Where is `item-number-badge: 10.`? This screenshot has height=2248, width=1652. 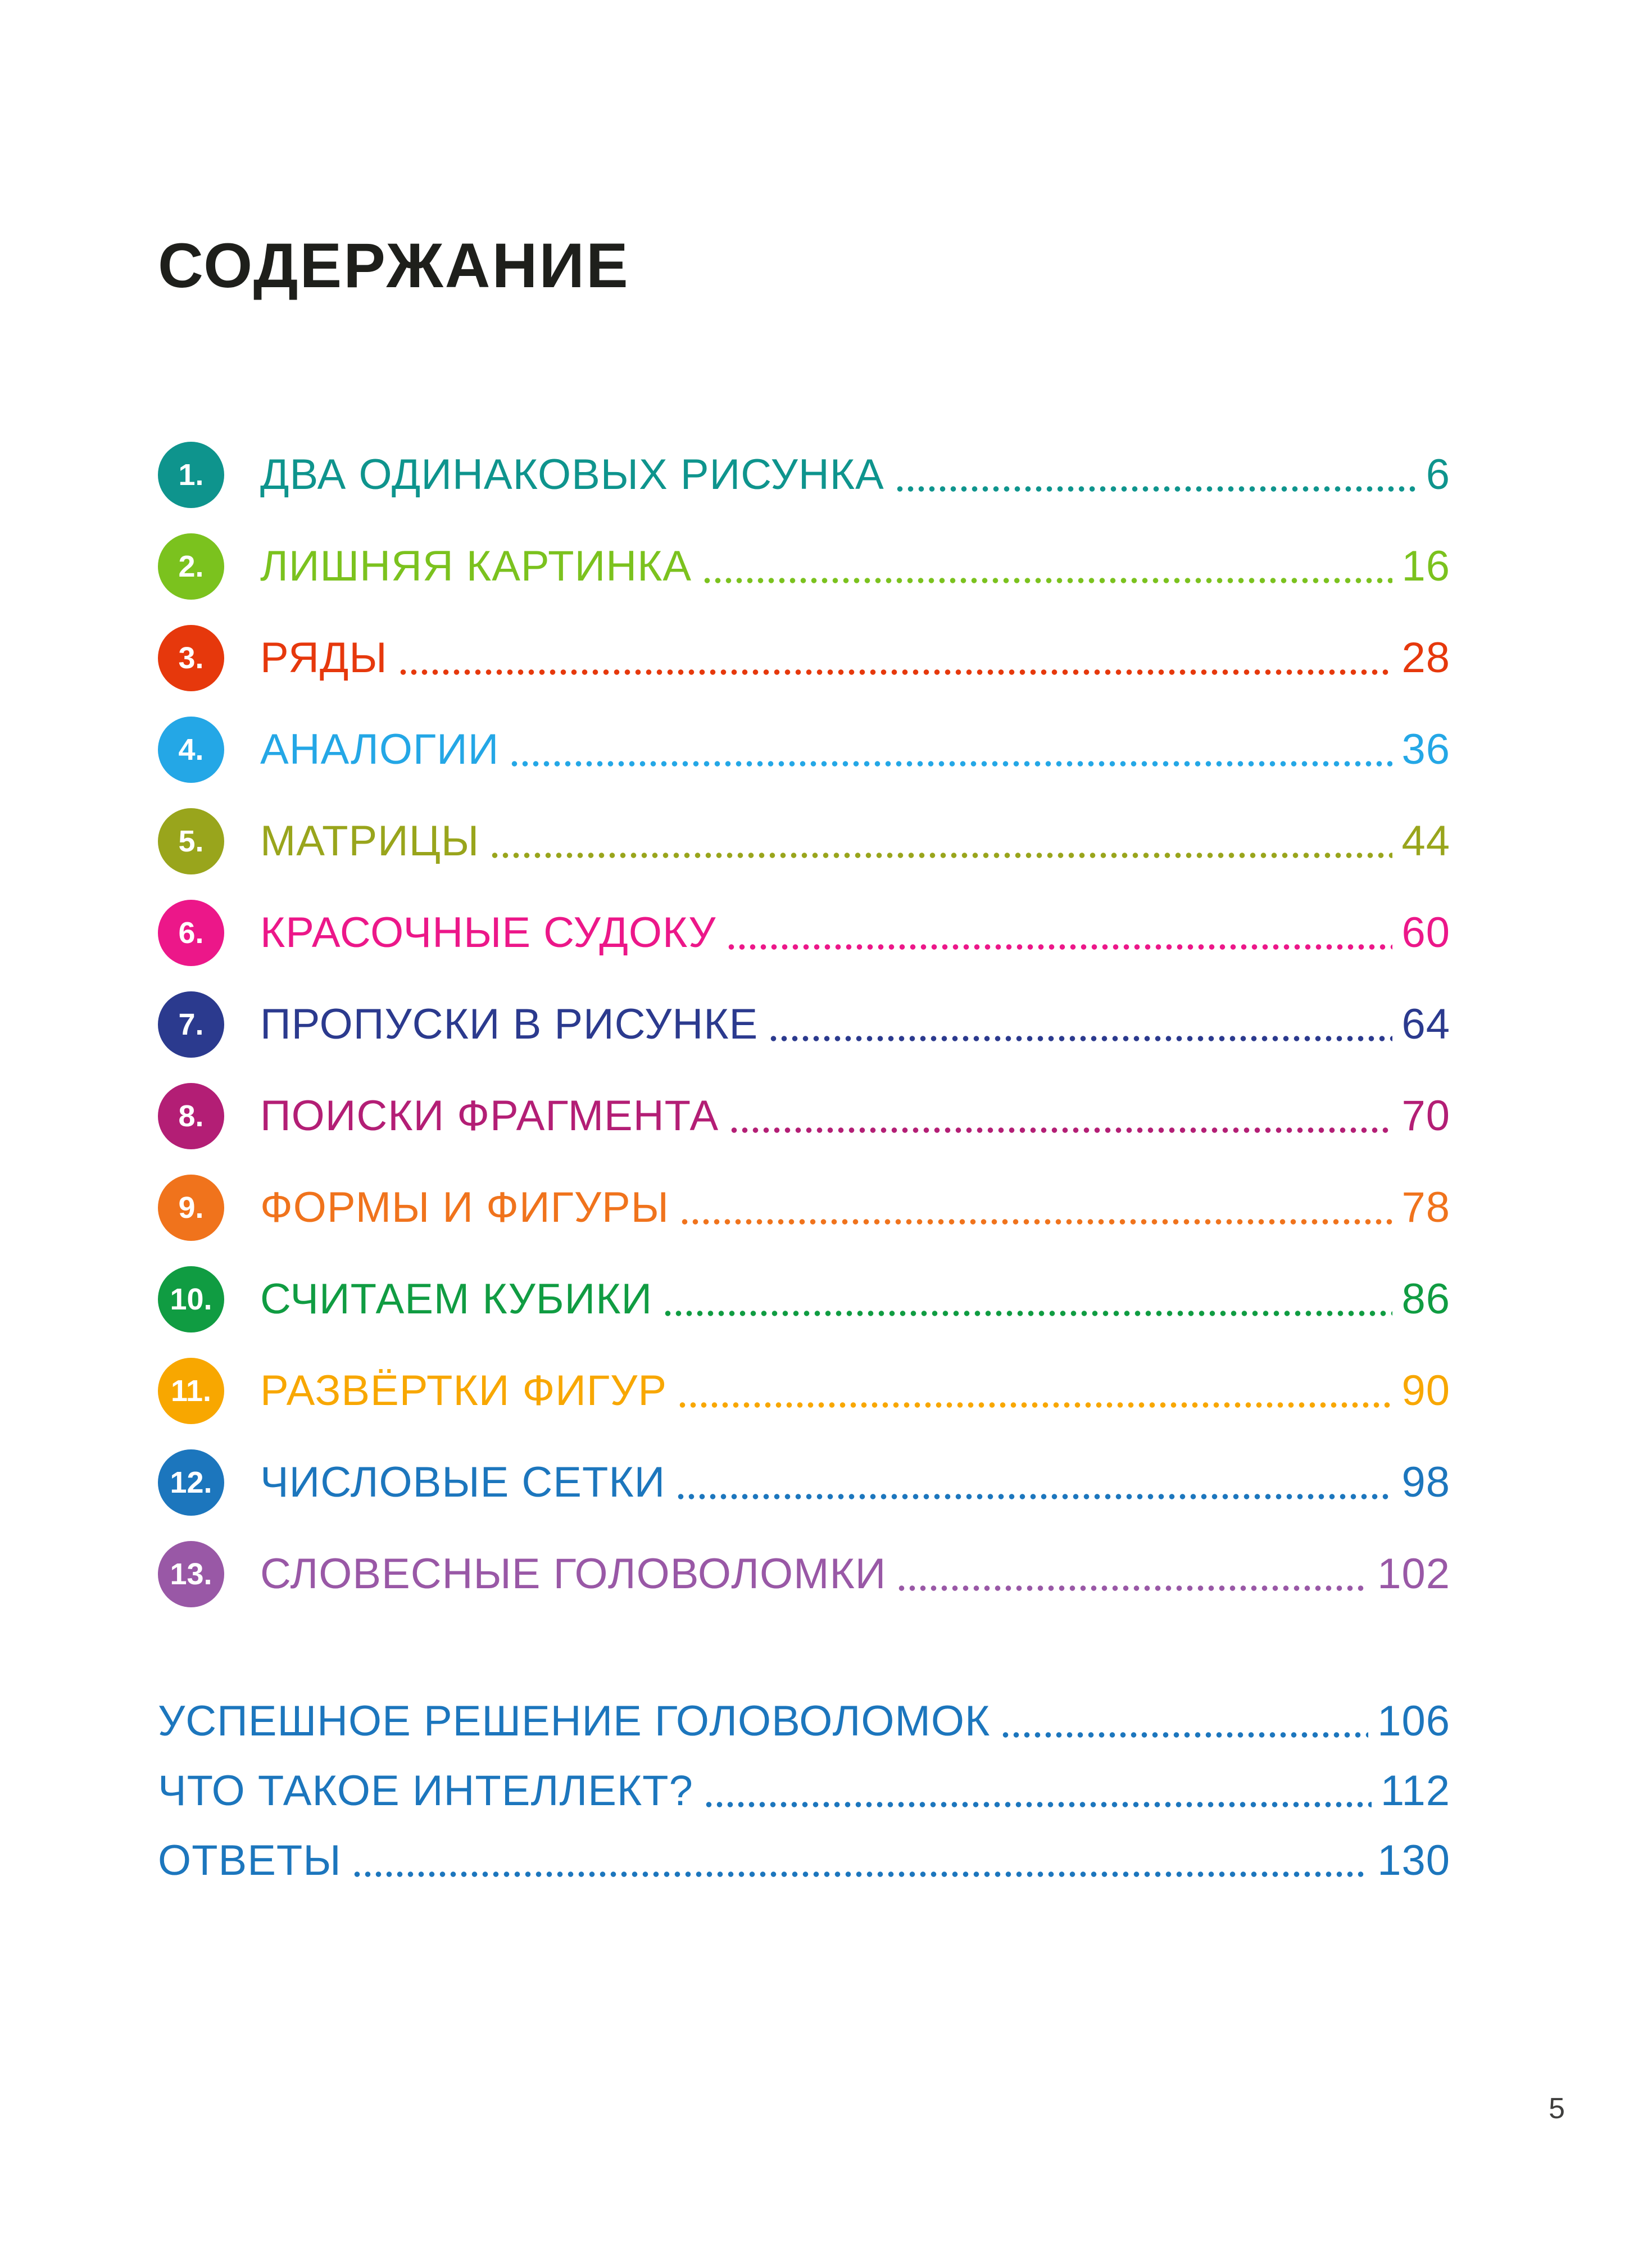 item-number-badge: 10. is located at coordinates (191, 1299).